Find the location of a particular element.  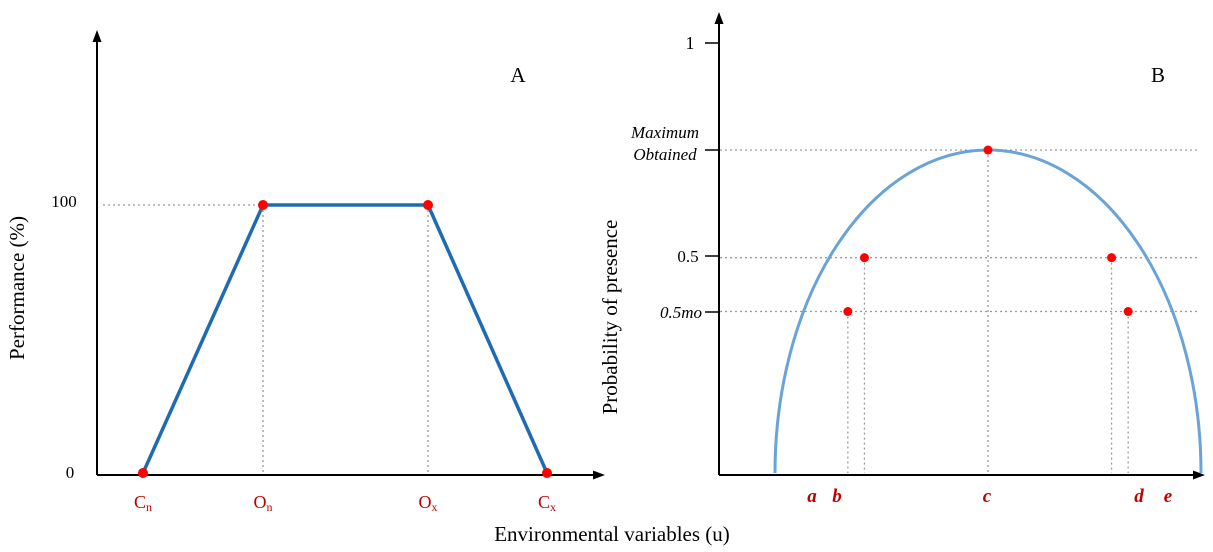

panel-a-ytick-100: 100 is located at coordinates (64, 201).